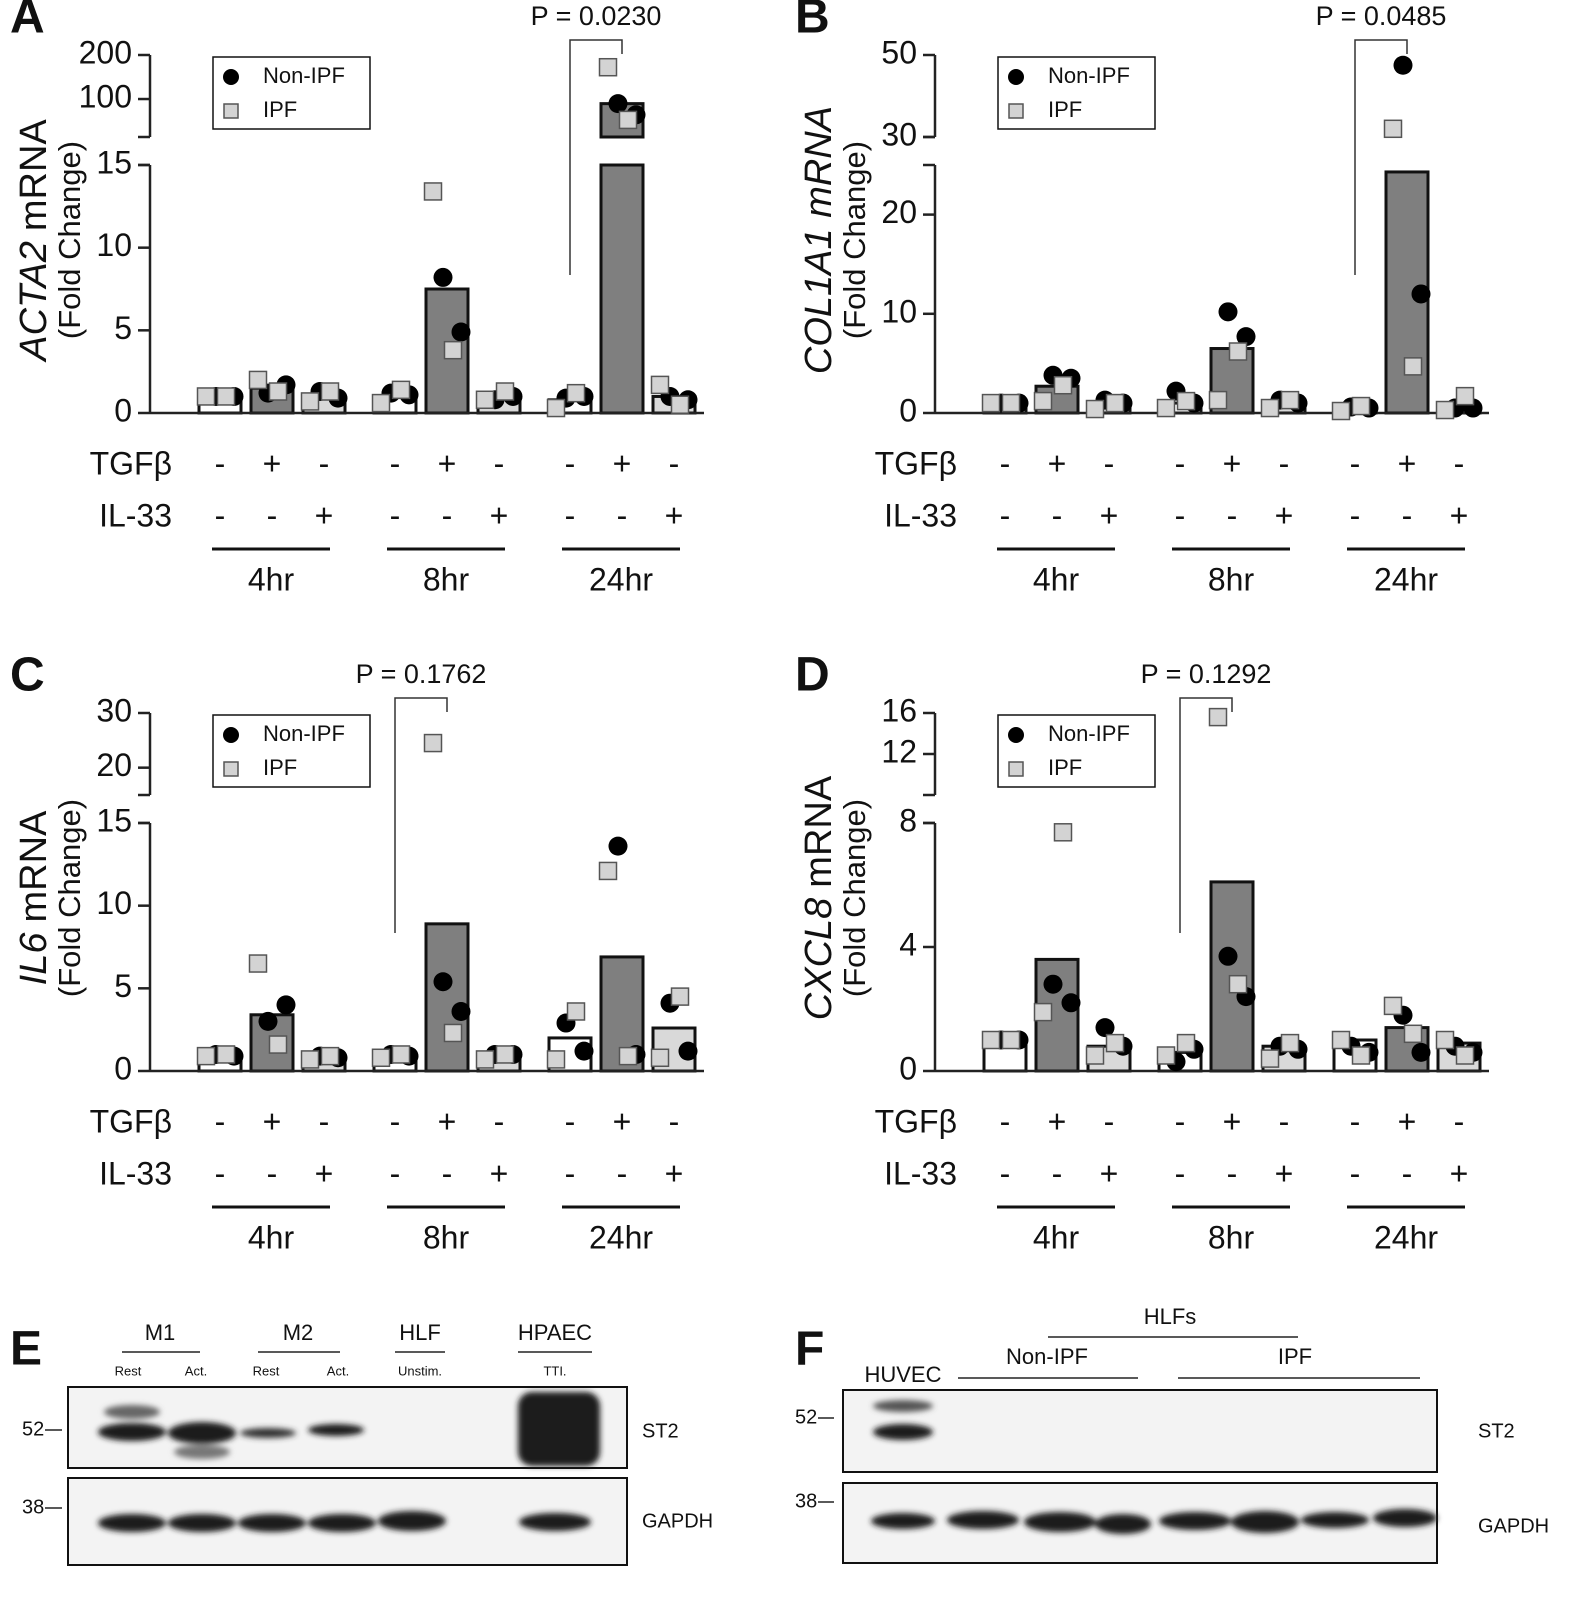 The image size is (1594, 1612). I want to click on y-tick-label: 0, so click(908, 1068).